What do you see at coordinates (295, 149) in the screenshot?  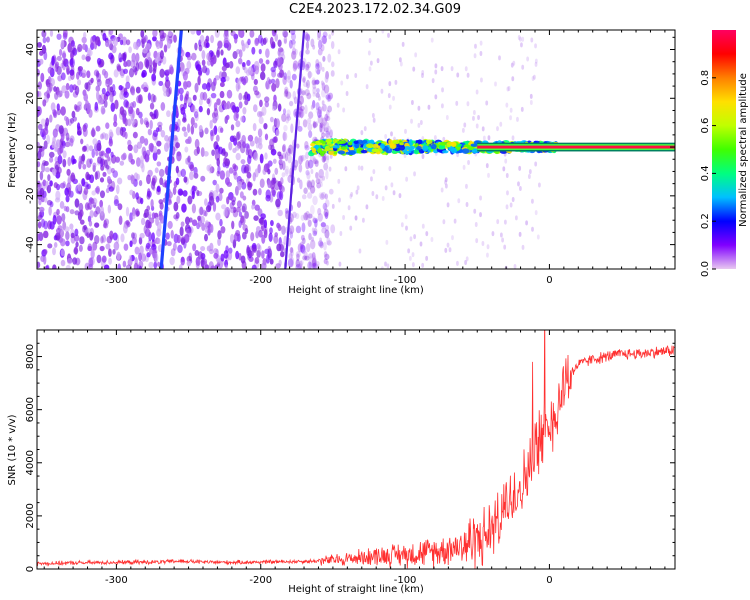 I see `doppler-line` at bounding box center [295, 149].